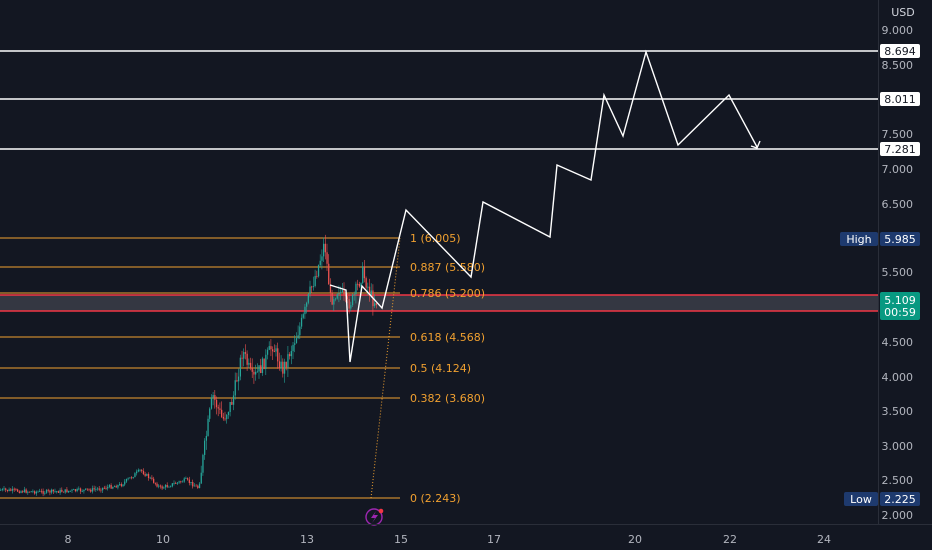 This screenshot has width=932, height=550. What do you see at coordinates (755, 144) in the screenshot?
I see `projection-arrowhead` at bounding box center [755, 144].